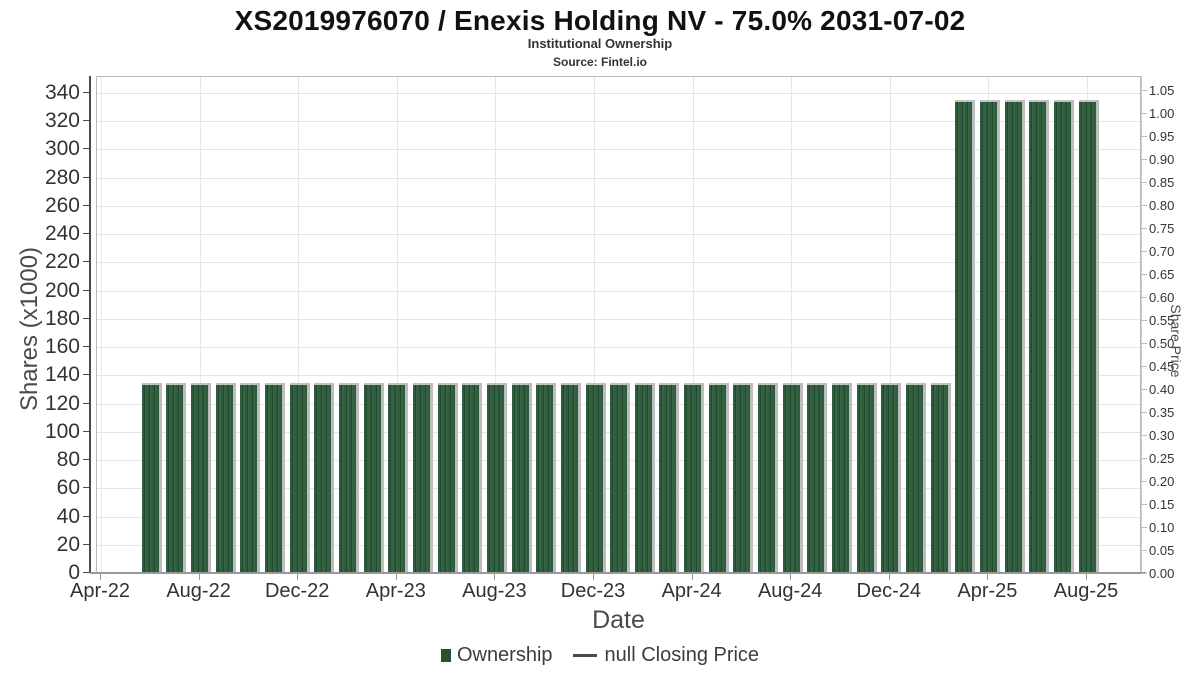 Image resolution: width=1200 pixels, height=675 pixels. I want to click on left-tick-label: 140, so click(62, 375).